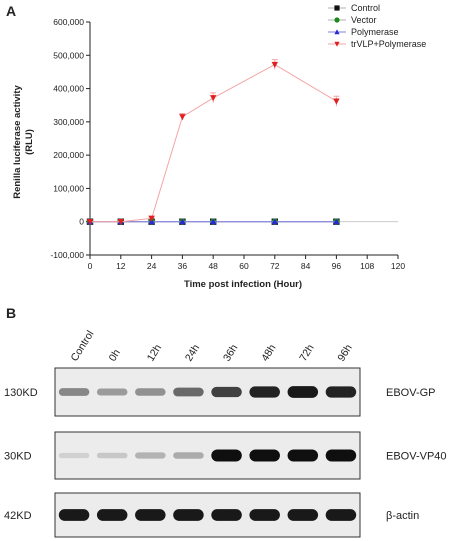 Image resolution: width=454 pixels, height=541 pixels. What do you see at coordinates (398, 266) in the screenshot?
I see `x-tick-label: 120` at bounding box center [398, 266].